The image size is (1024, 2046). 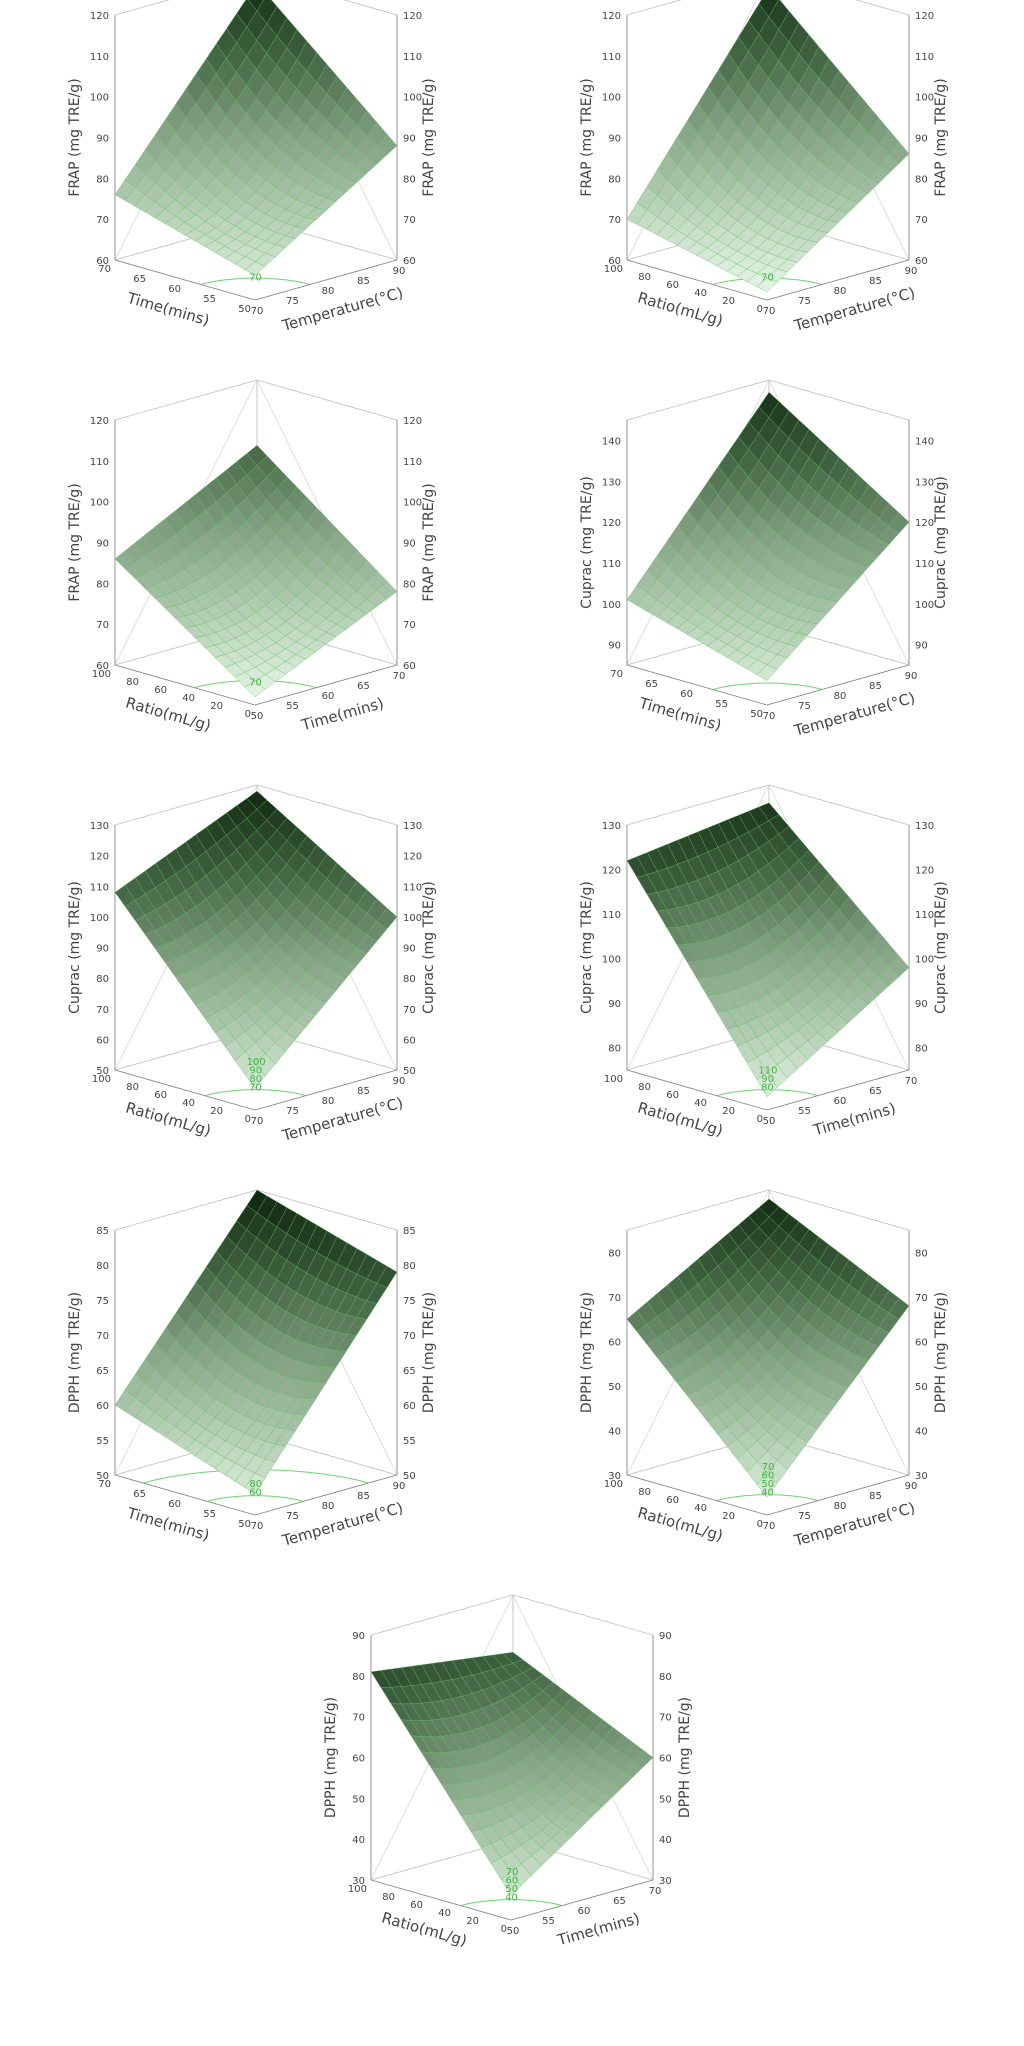 What do you see at coordinates (409, 1441) in the screenshot?
I see `z-tick-label-right: 55` at bounding box center [409, 1441].